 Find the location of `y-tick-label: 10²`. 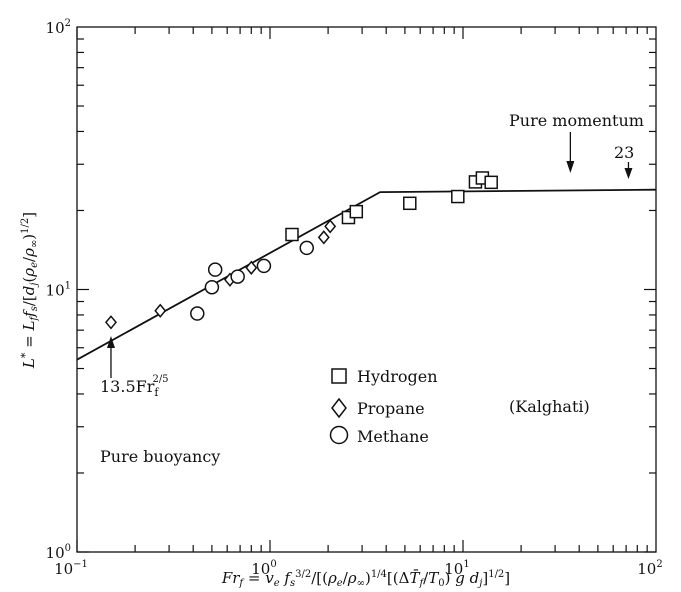

y-tick-label: 10² is located at coordinates (58, 27).